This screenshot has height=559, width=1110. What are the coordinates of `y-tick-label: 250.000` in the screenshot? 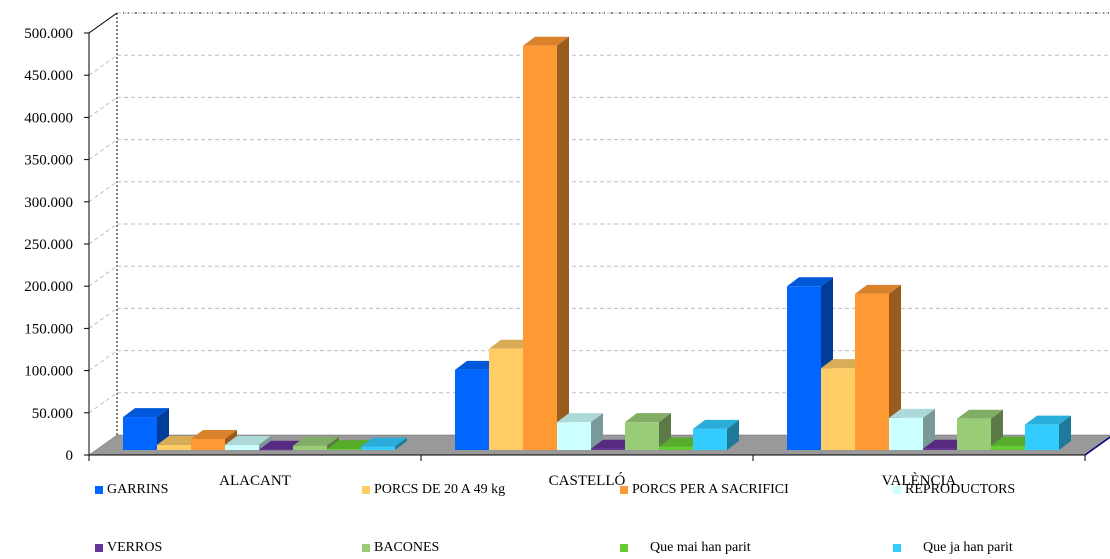 It's located at (48, 245).